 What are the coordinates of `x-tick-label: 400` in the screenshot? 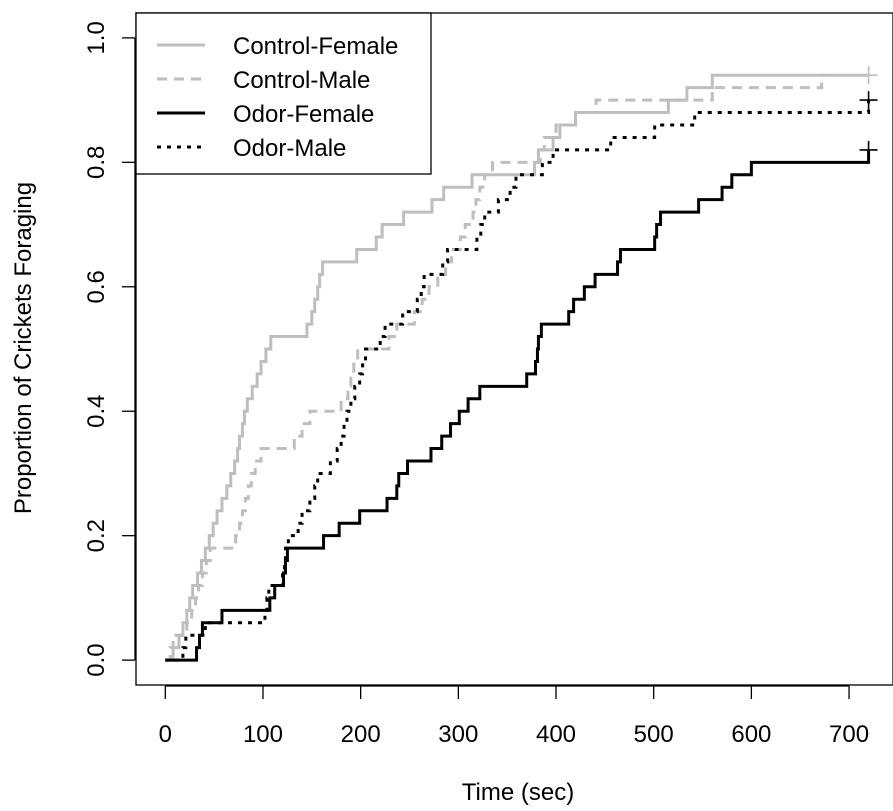 It's located at (556, 734).